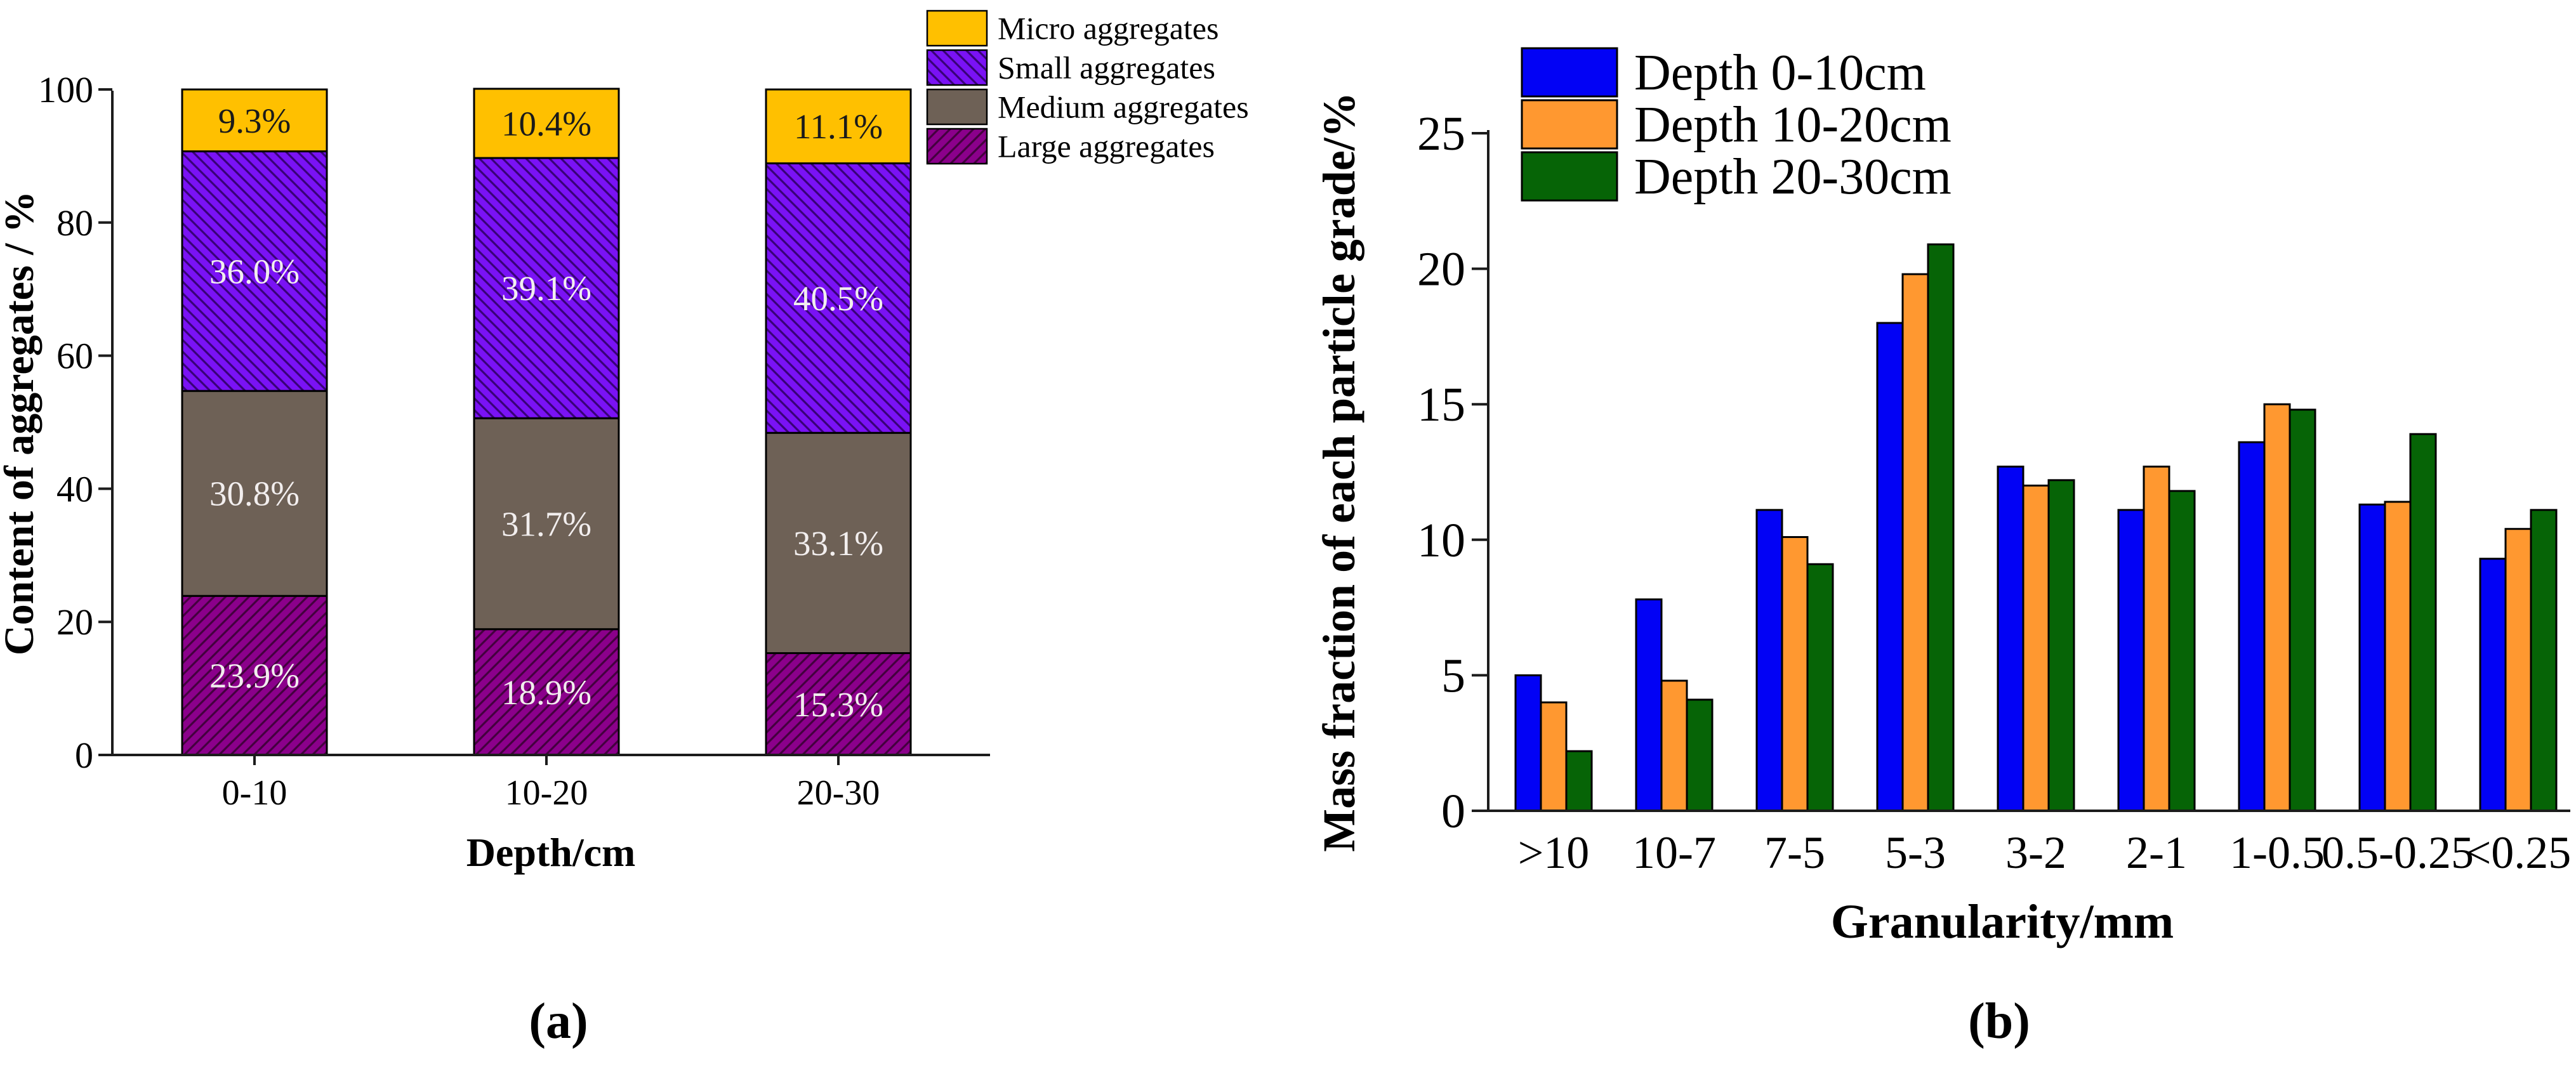  What do you see at coordinates (2518, 670) in the screenshot?
I see `bar-<0.25-Depth 10-20cm` at bounding box center [2518, 670].